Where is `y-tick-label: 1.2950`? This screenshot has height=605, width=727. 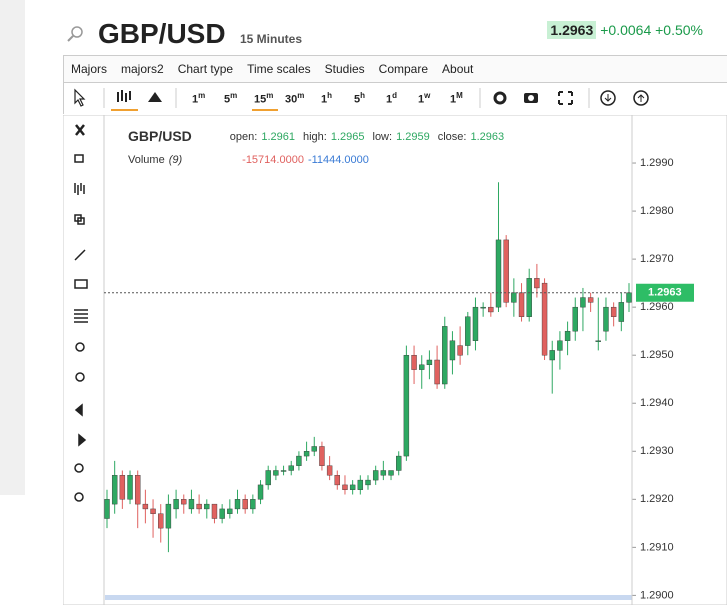
y-tick-label: 1.2950 is located at coordinates (657, 355).